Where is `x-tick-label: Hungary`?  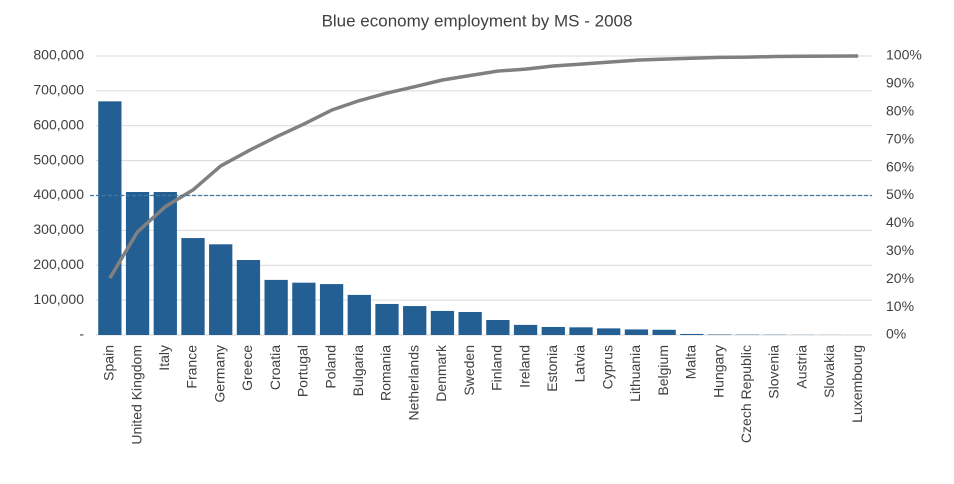
x-tick-label: Hungary is located at coordinates (718, 371).